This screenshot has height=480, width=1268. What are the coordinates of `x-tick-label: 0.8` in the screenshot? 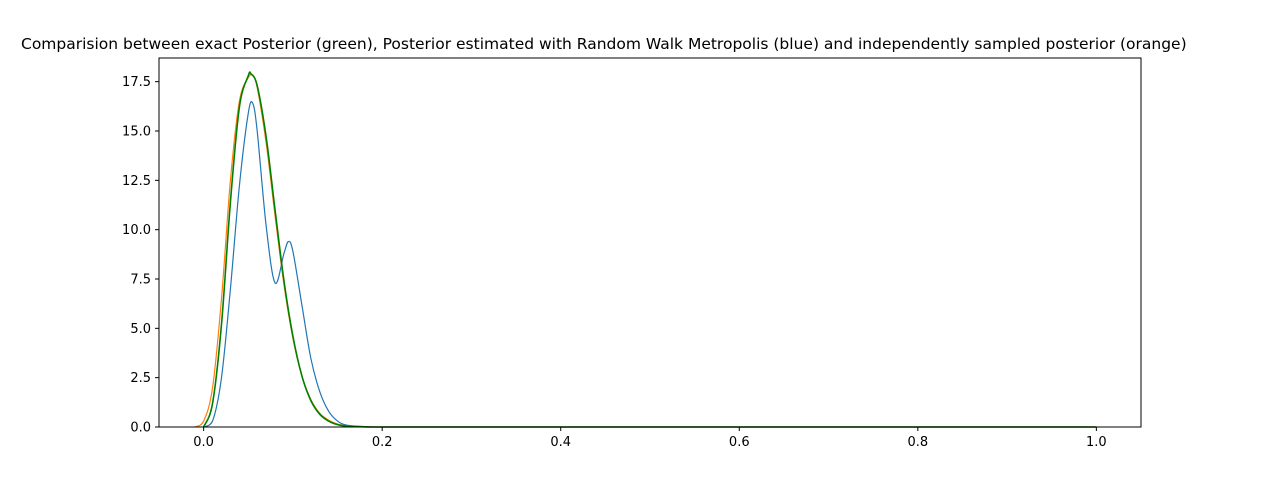 It's located at (917, 442).